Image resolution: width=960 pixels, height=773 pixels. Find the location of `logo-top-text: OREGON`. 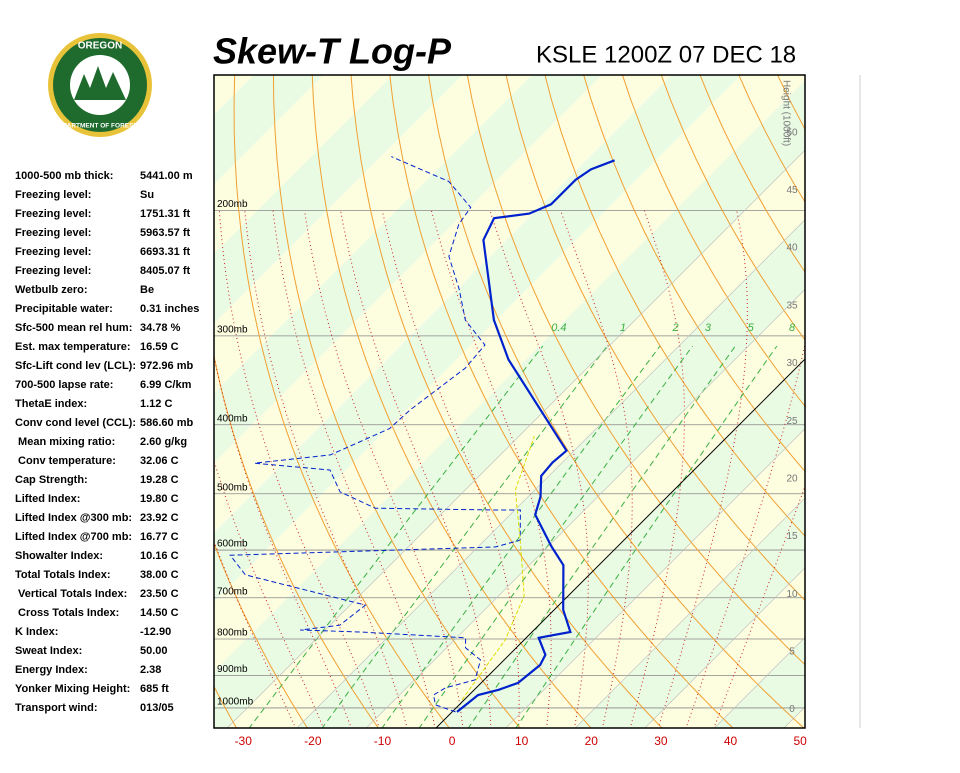

logo-top-text: OREGON is located at coordinates (100, 46).